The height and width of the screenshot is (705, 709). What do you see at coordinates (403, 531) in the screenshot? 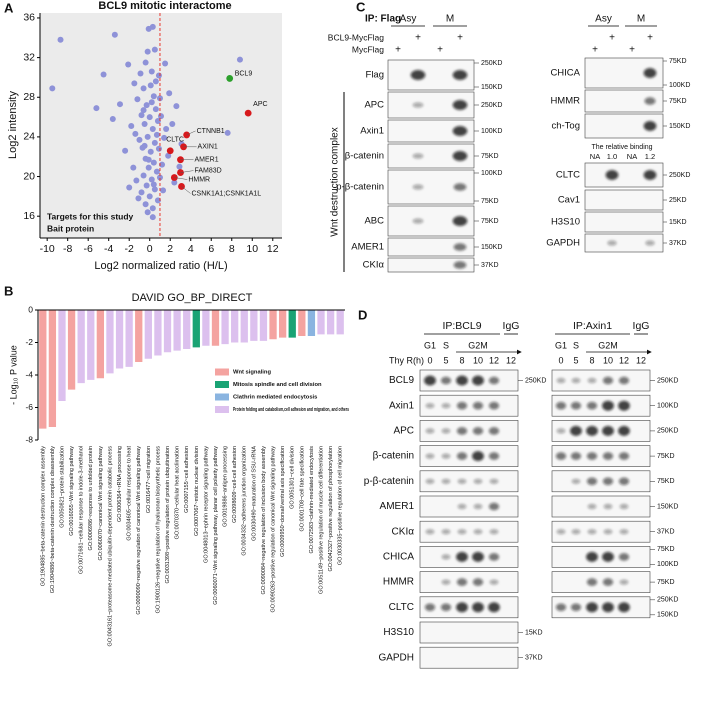
I see `blot-label: CKIα` at bounding box center [403, 531].